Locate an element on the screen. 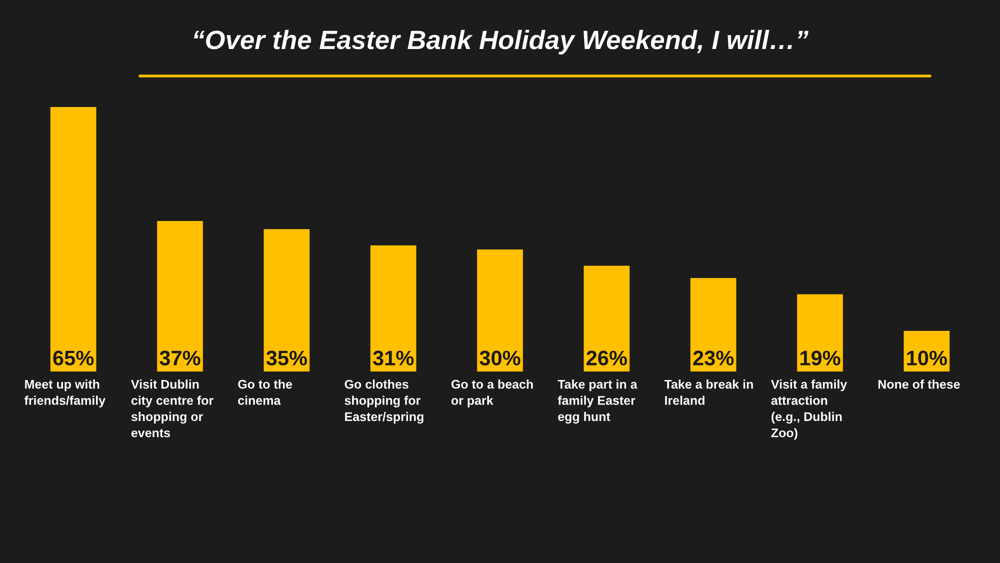  data-label: 10% is located at coordinates (927, 358).